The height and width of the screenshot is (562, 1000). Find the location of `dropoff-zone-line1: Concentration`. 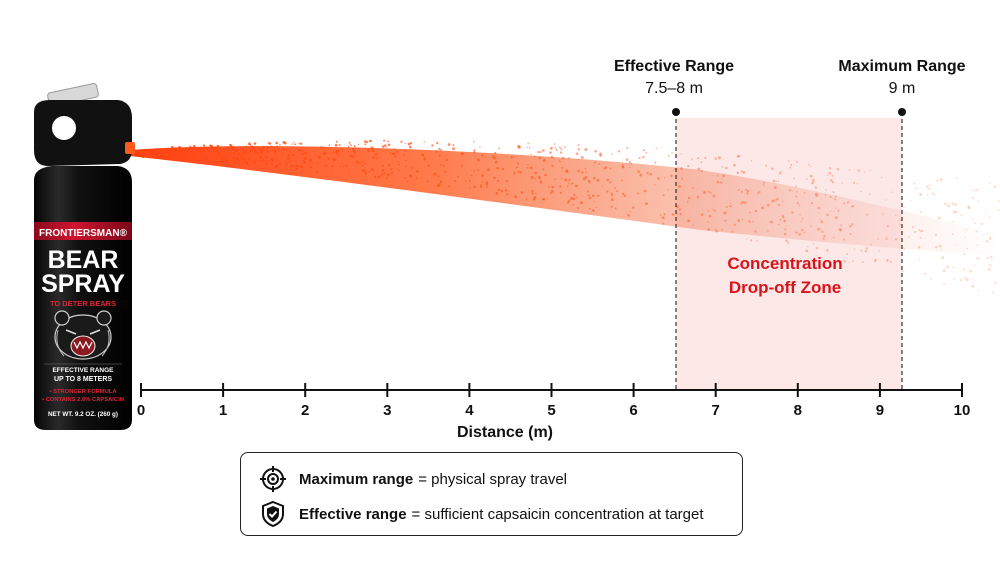

dropoff-zone-line1: Concentration is located at coordinates (785, 263).